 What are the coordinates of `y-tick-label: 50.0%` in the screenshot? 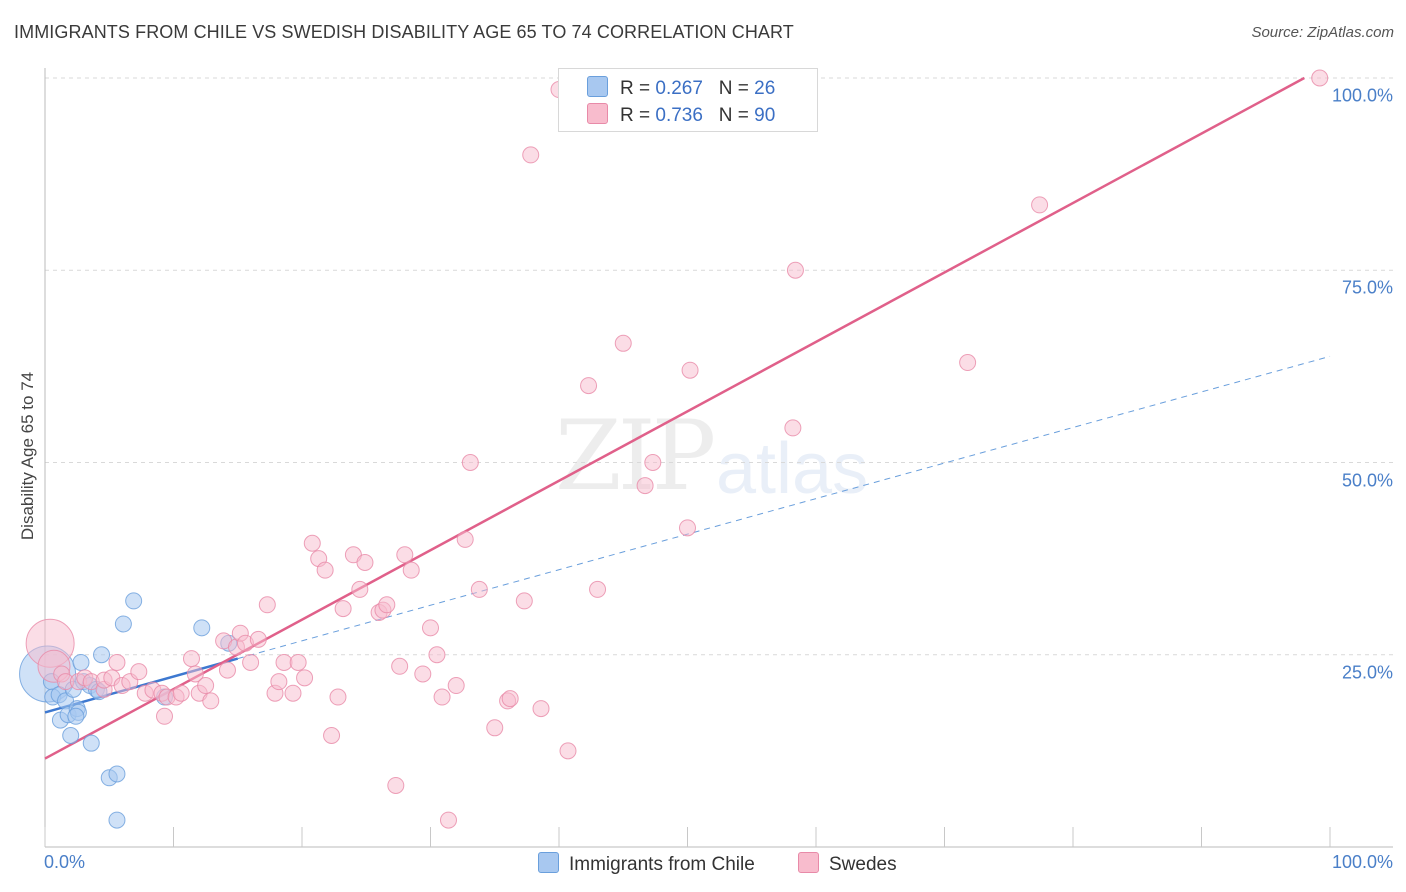 It's located at (1367, 480).